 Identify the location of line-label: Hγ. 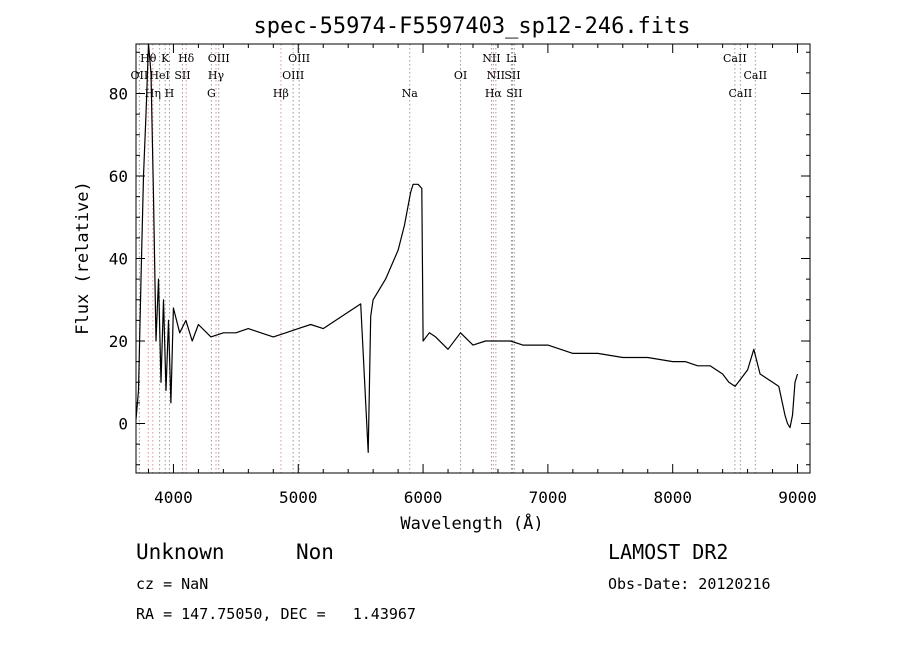
(216, 75).